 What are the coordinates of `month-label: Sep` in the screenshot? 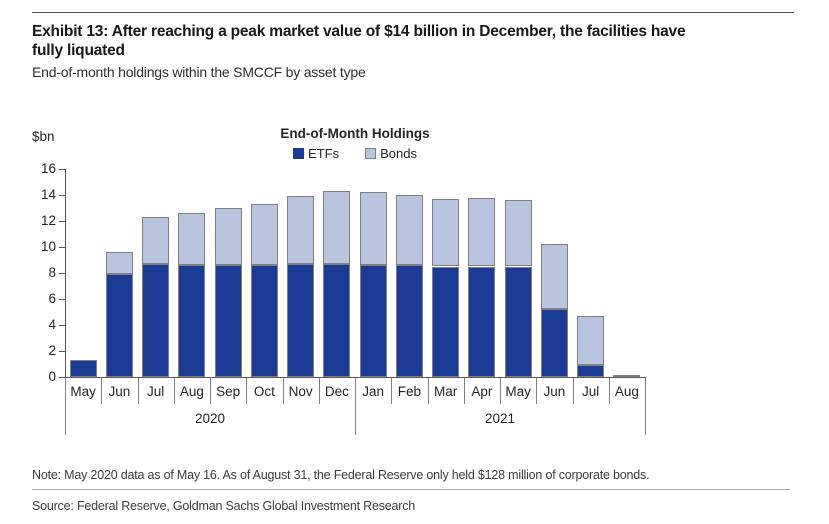 It's located at (228, 391).